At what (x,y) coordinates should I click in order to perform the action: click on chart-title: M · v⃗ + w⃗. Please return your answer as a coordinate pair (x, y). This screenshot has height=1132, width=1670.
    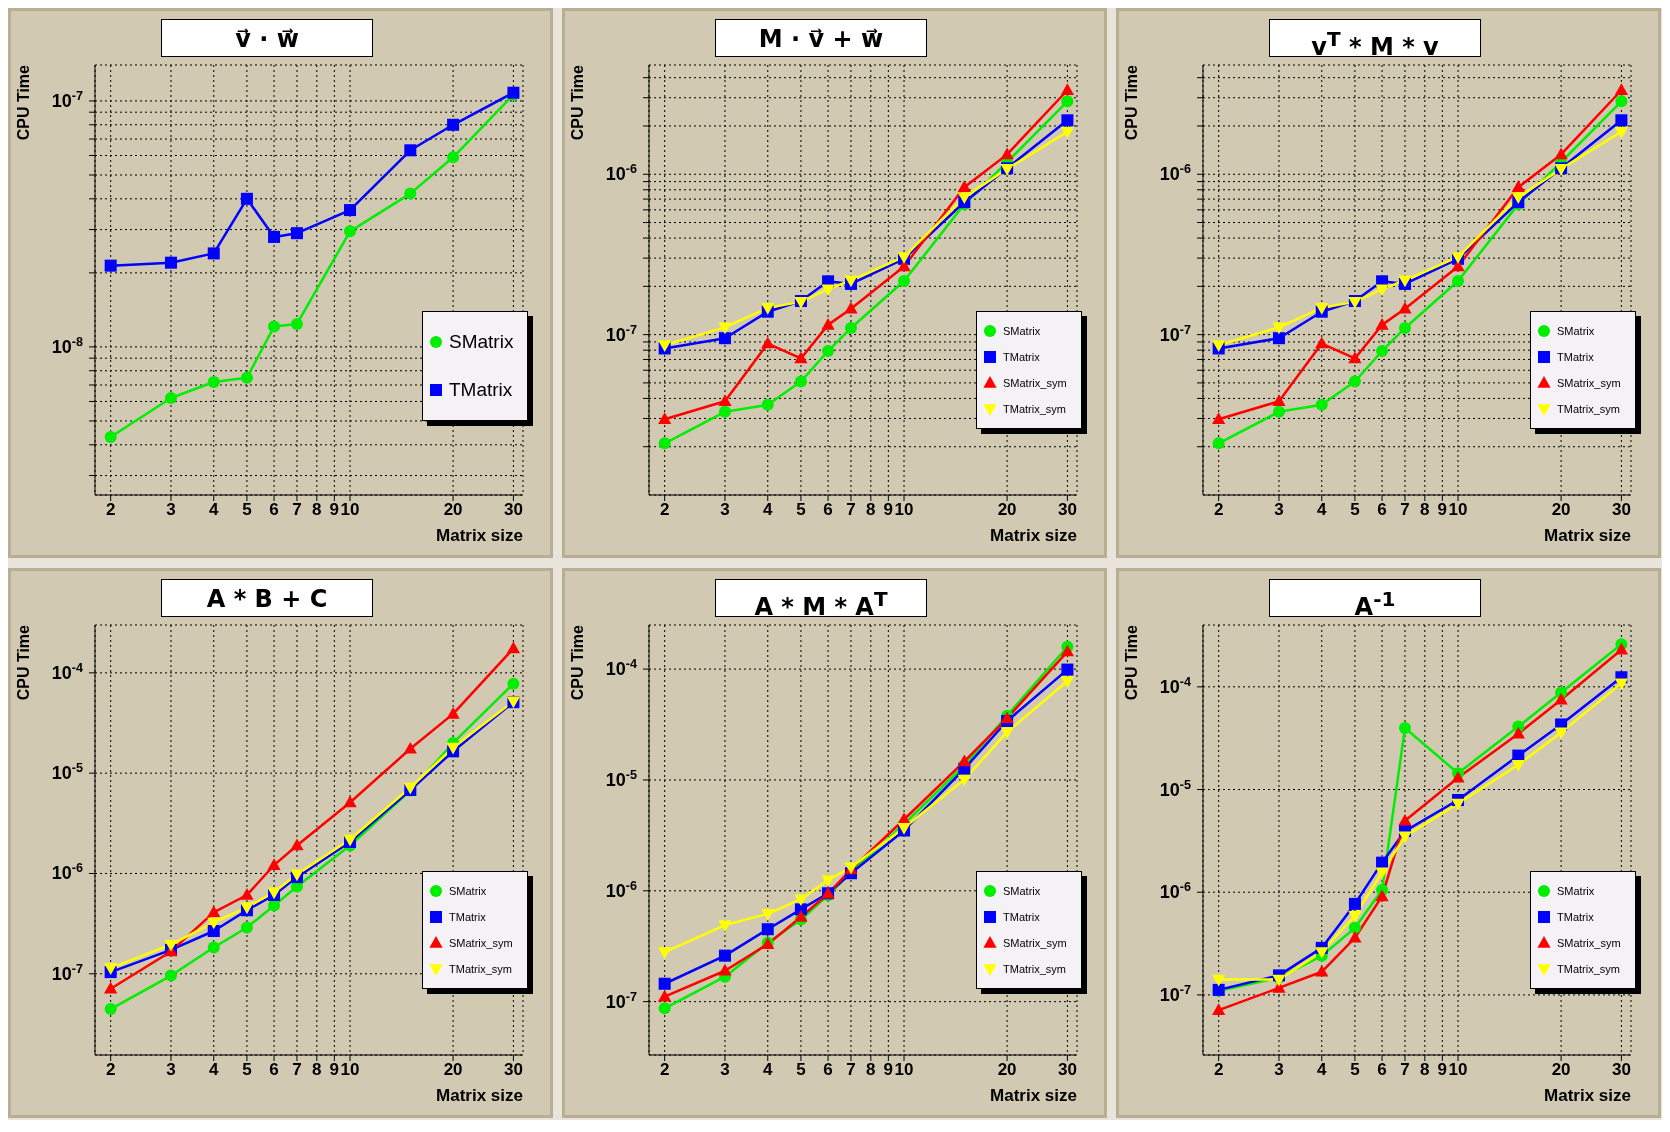
    Looking at the image, I should click on (821, 38).